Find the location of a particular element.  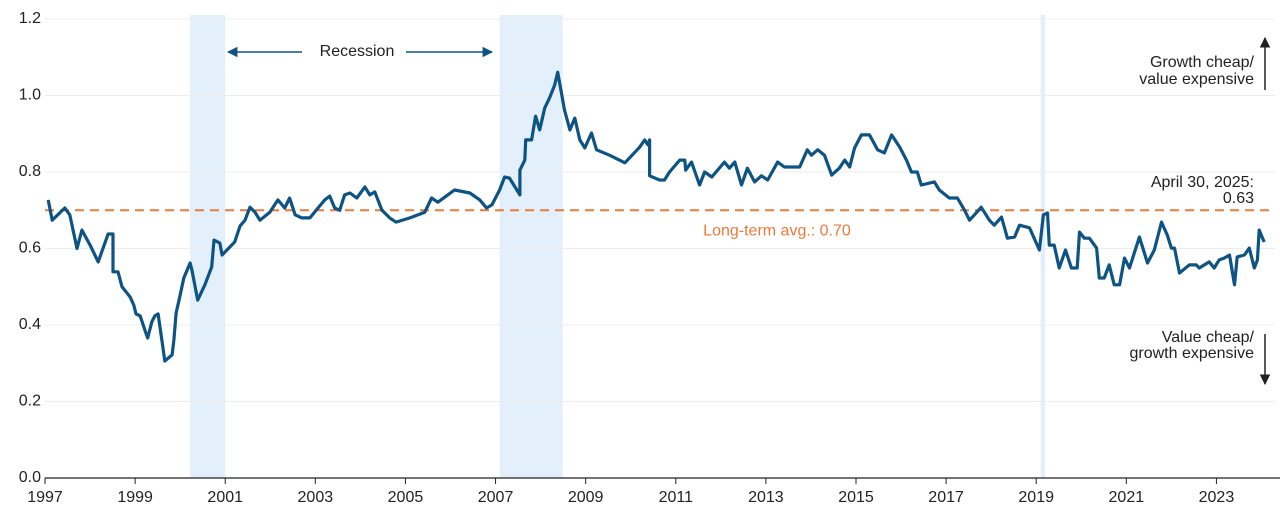

latest-label: April 30, 2025: is located at coordinates (1202, 182).